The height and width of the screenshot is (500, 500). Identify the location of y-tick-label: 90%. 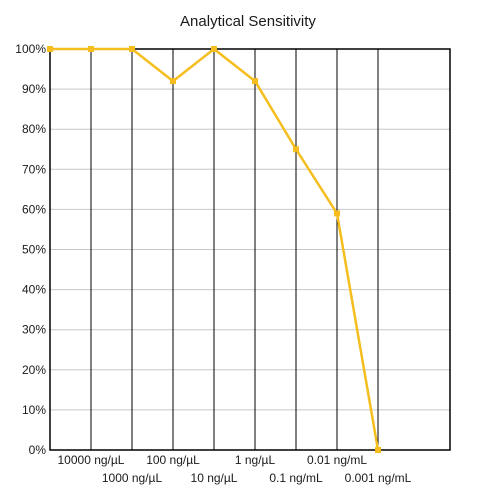
(34, 89).